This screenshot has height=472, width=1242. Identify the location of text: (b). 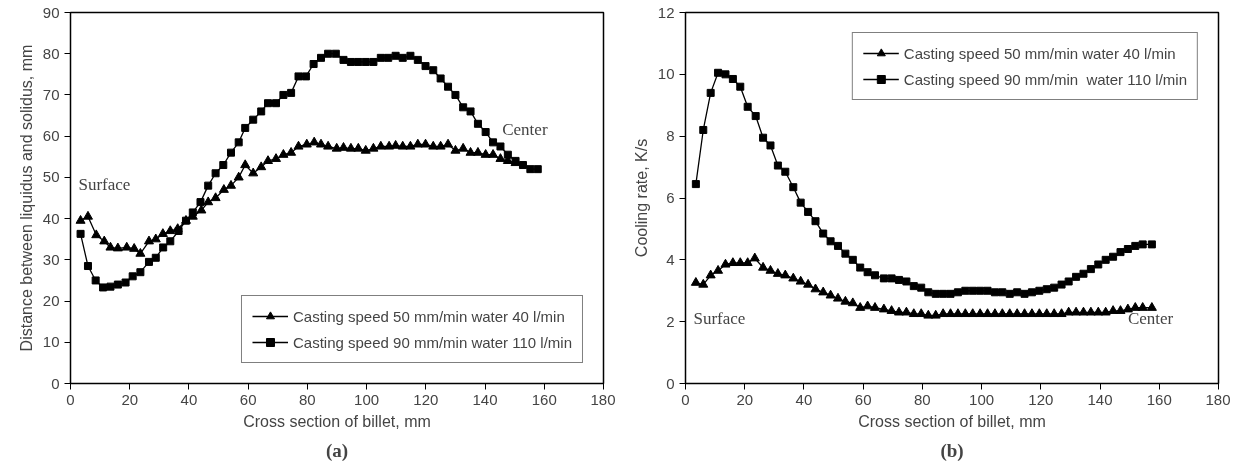
(952, 450).